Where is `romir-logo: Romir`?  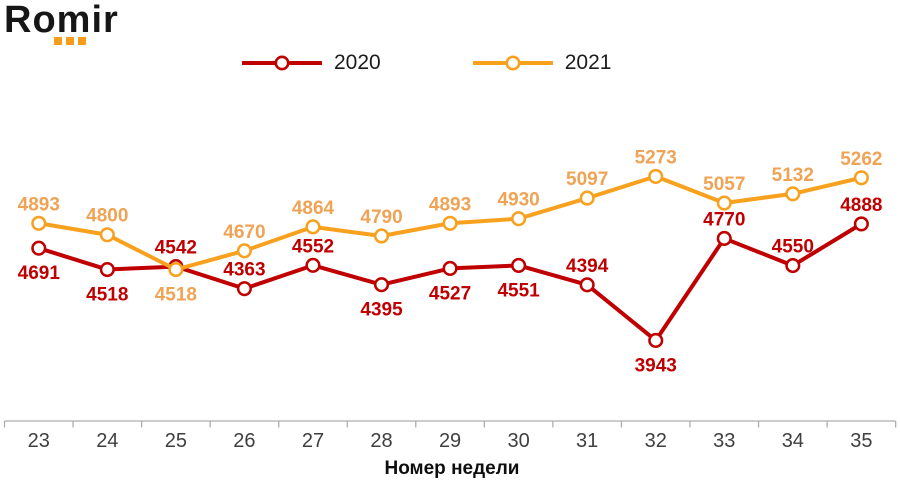 romir-logo: Romir is located at coordinates (61, 22).